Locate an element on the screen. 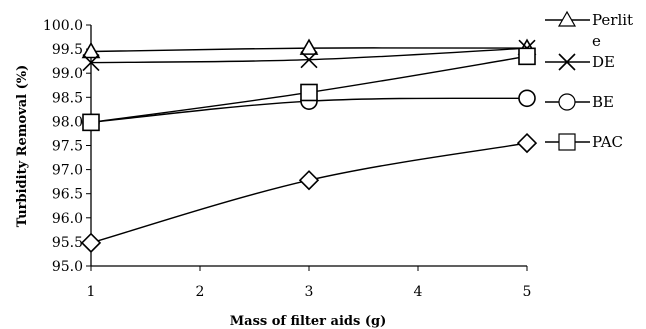 The image size is (646, 329). y-tick-label: 96.5 is located at coordinates (67, 195).